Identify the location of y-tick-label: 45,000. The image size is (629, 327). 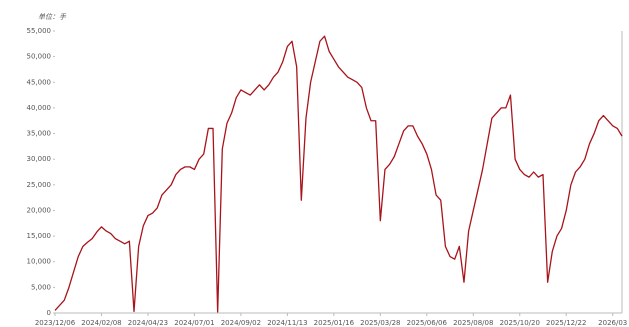
(39, 82).